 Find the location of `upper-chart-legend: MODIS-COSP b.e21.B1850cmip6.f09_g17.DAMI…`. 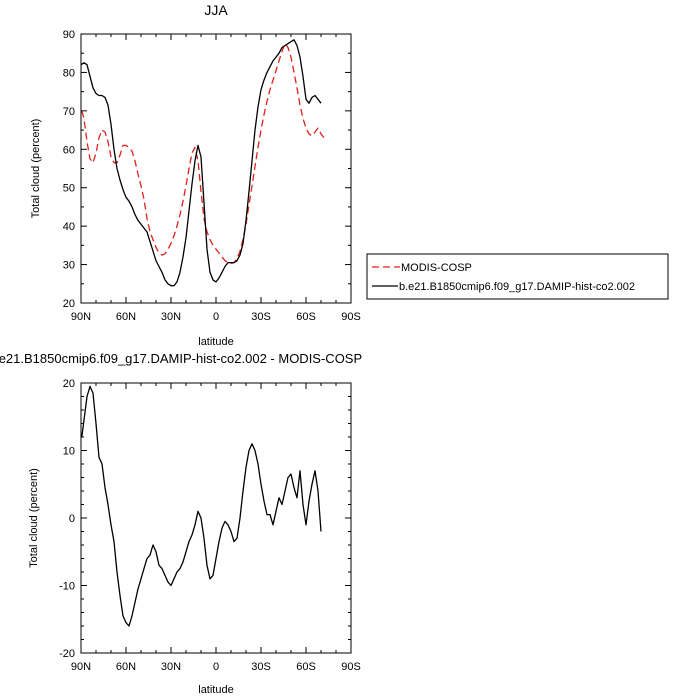

upper-chart-legend: MODIS-COSP b.e21.B1850cmip6.f09_g17.DAMI… is located at coordinates (517, 276).